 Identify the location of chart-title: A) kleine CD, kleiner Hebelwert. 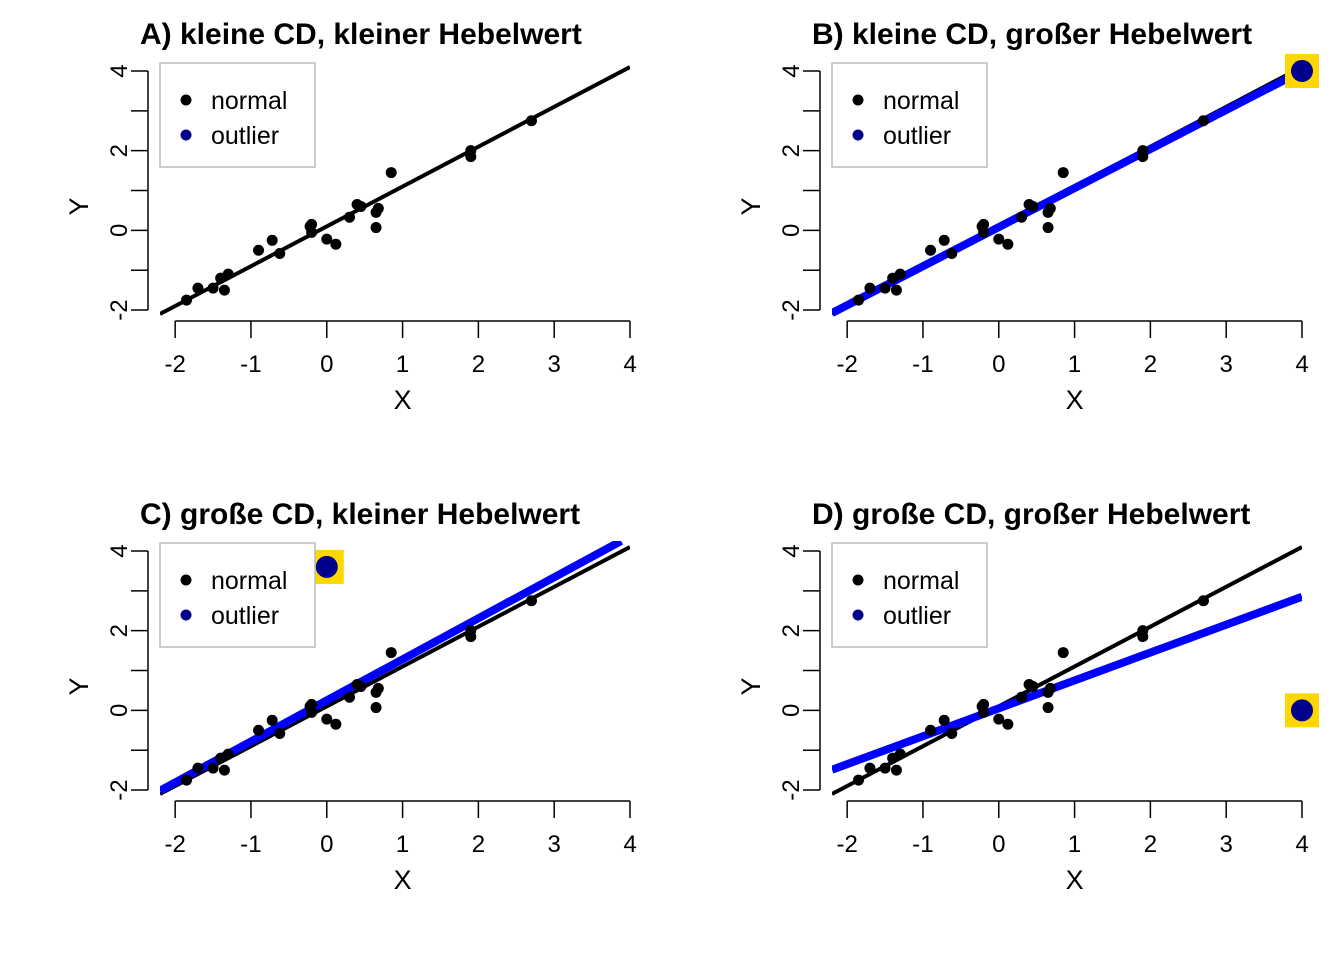
(361, 34).